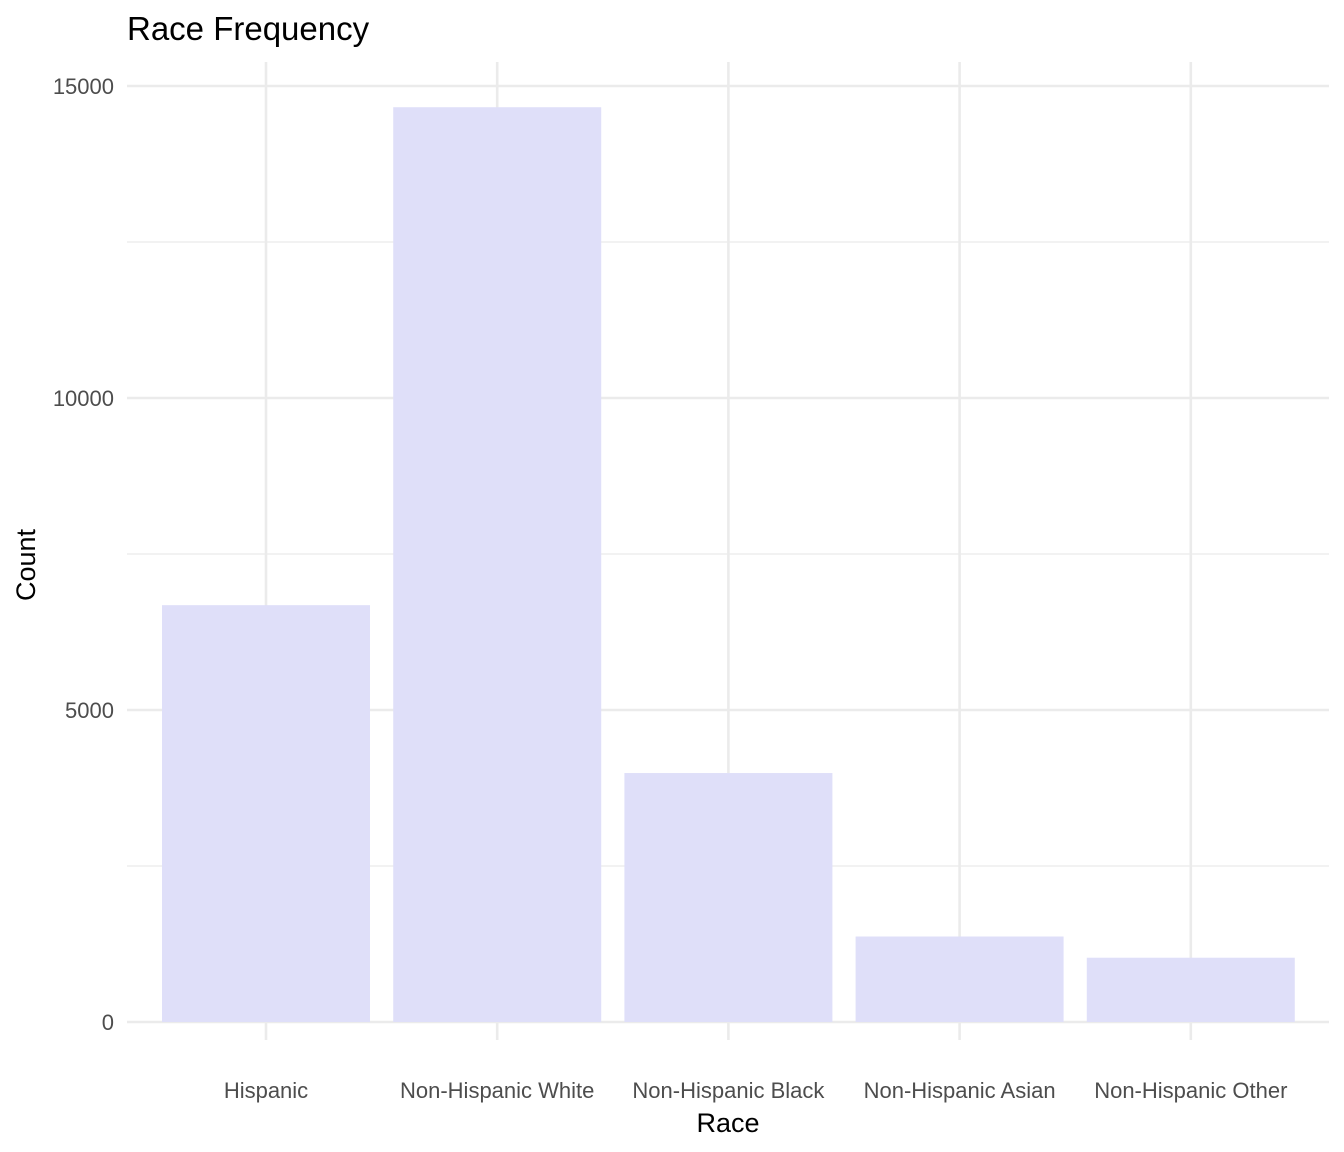  I want to click on x-tick-label: Non-Hispanic Other, so click(1190, 1090).